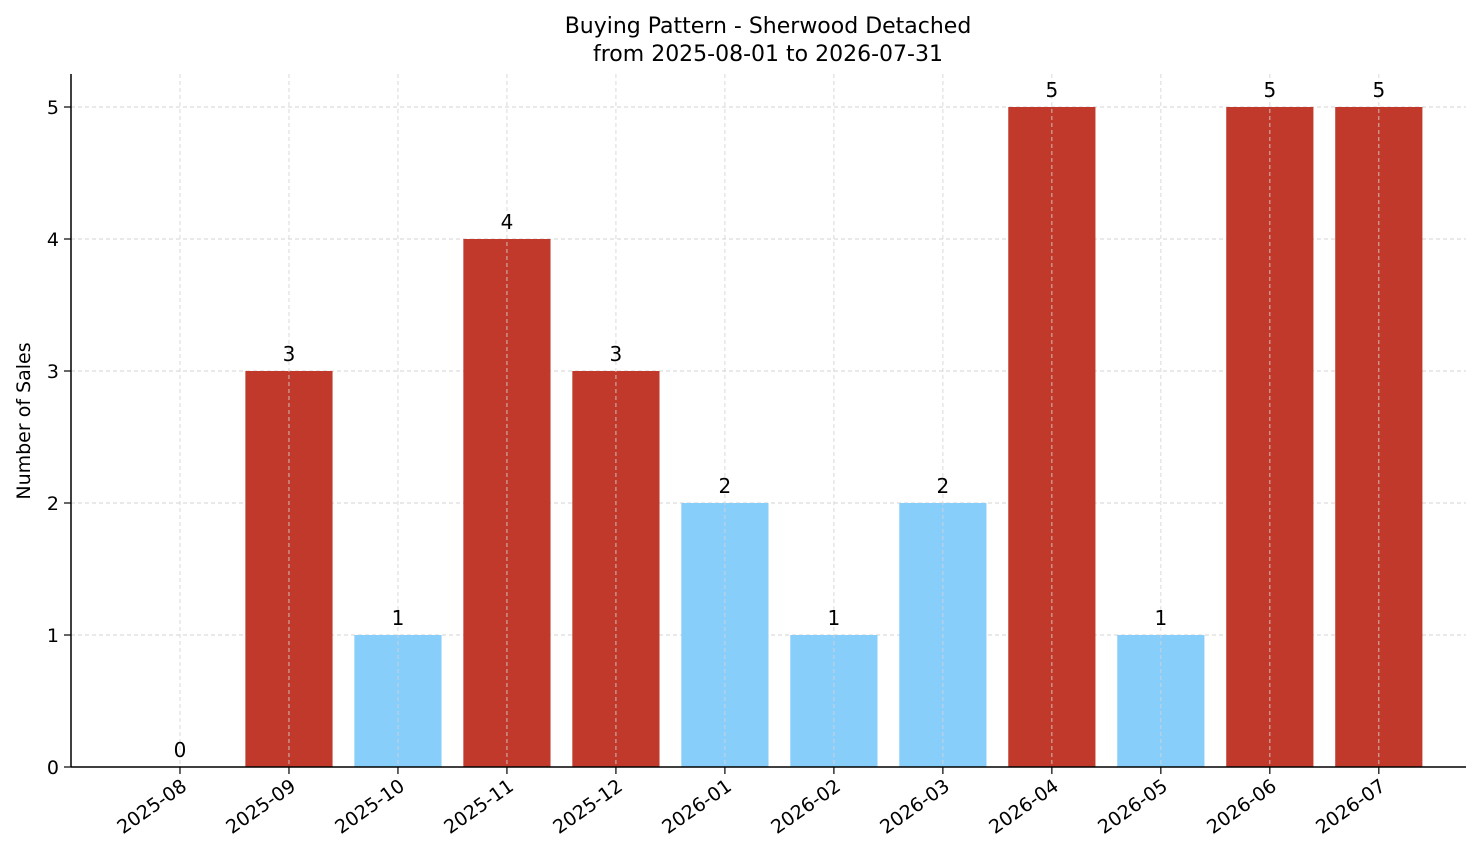 The image size is (1481, 867). Describe the element at coordinates (768, 54) in the screenshot. I see `chart-subtitle: from 2025-08-01 to 2026-07-31` at that location.